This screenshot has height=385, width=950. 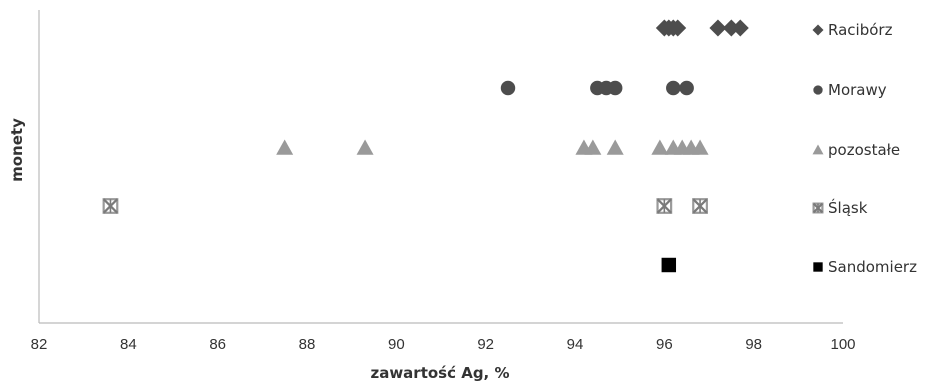 I want to click on data-point-square, so click(x=669, y=265).